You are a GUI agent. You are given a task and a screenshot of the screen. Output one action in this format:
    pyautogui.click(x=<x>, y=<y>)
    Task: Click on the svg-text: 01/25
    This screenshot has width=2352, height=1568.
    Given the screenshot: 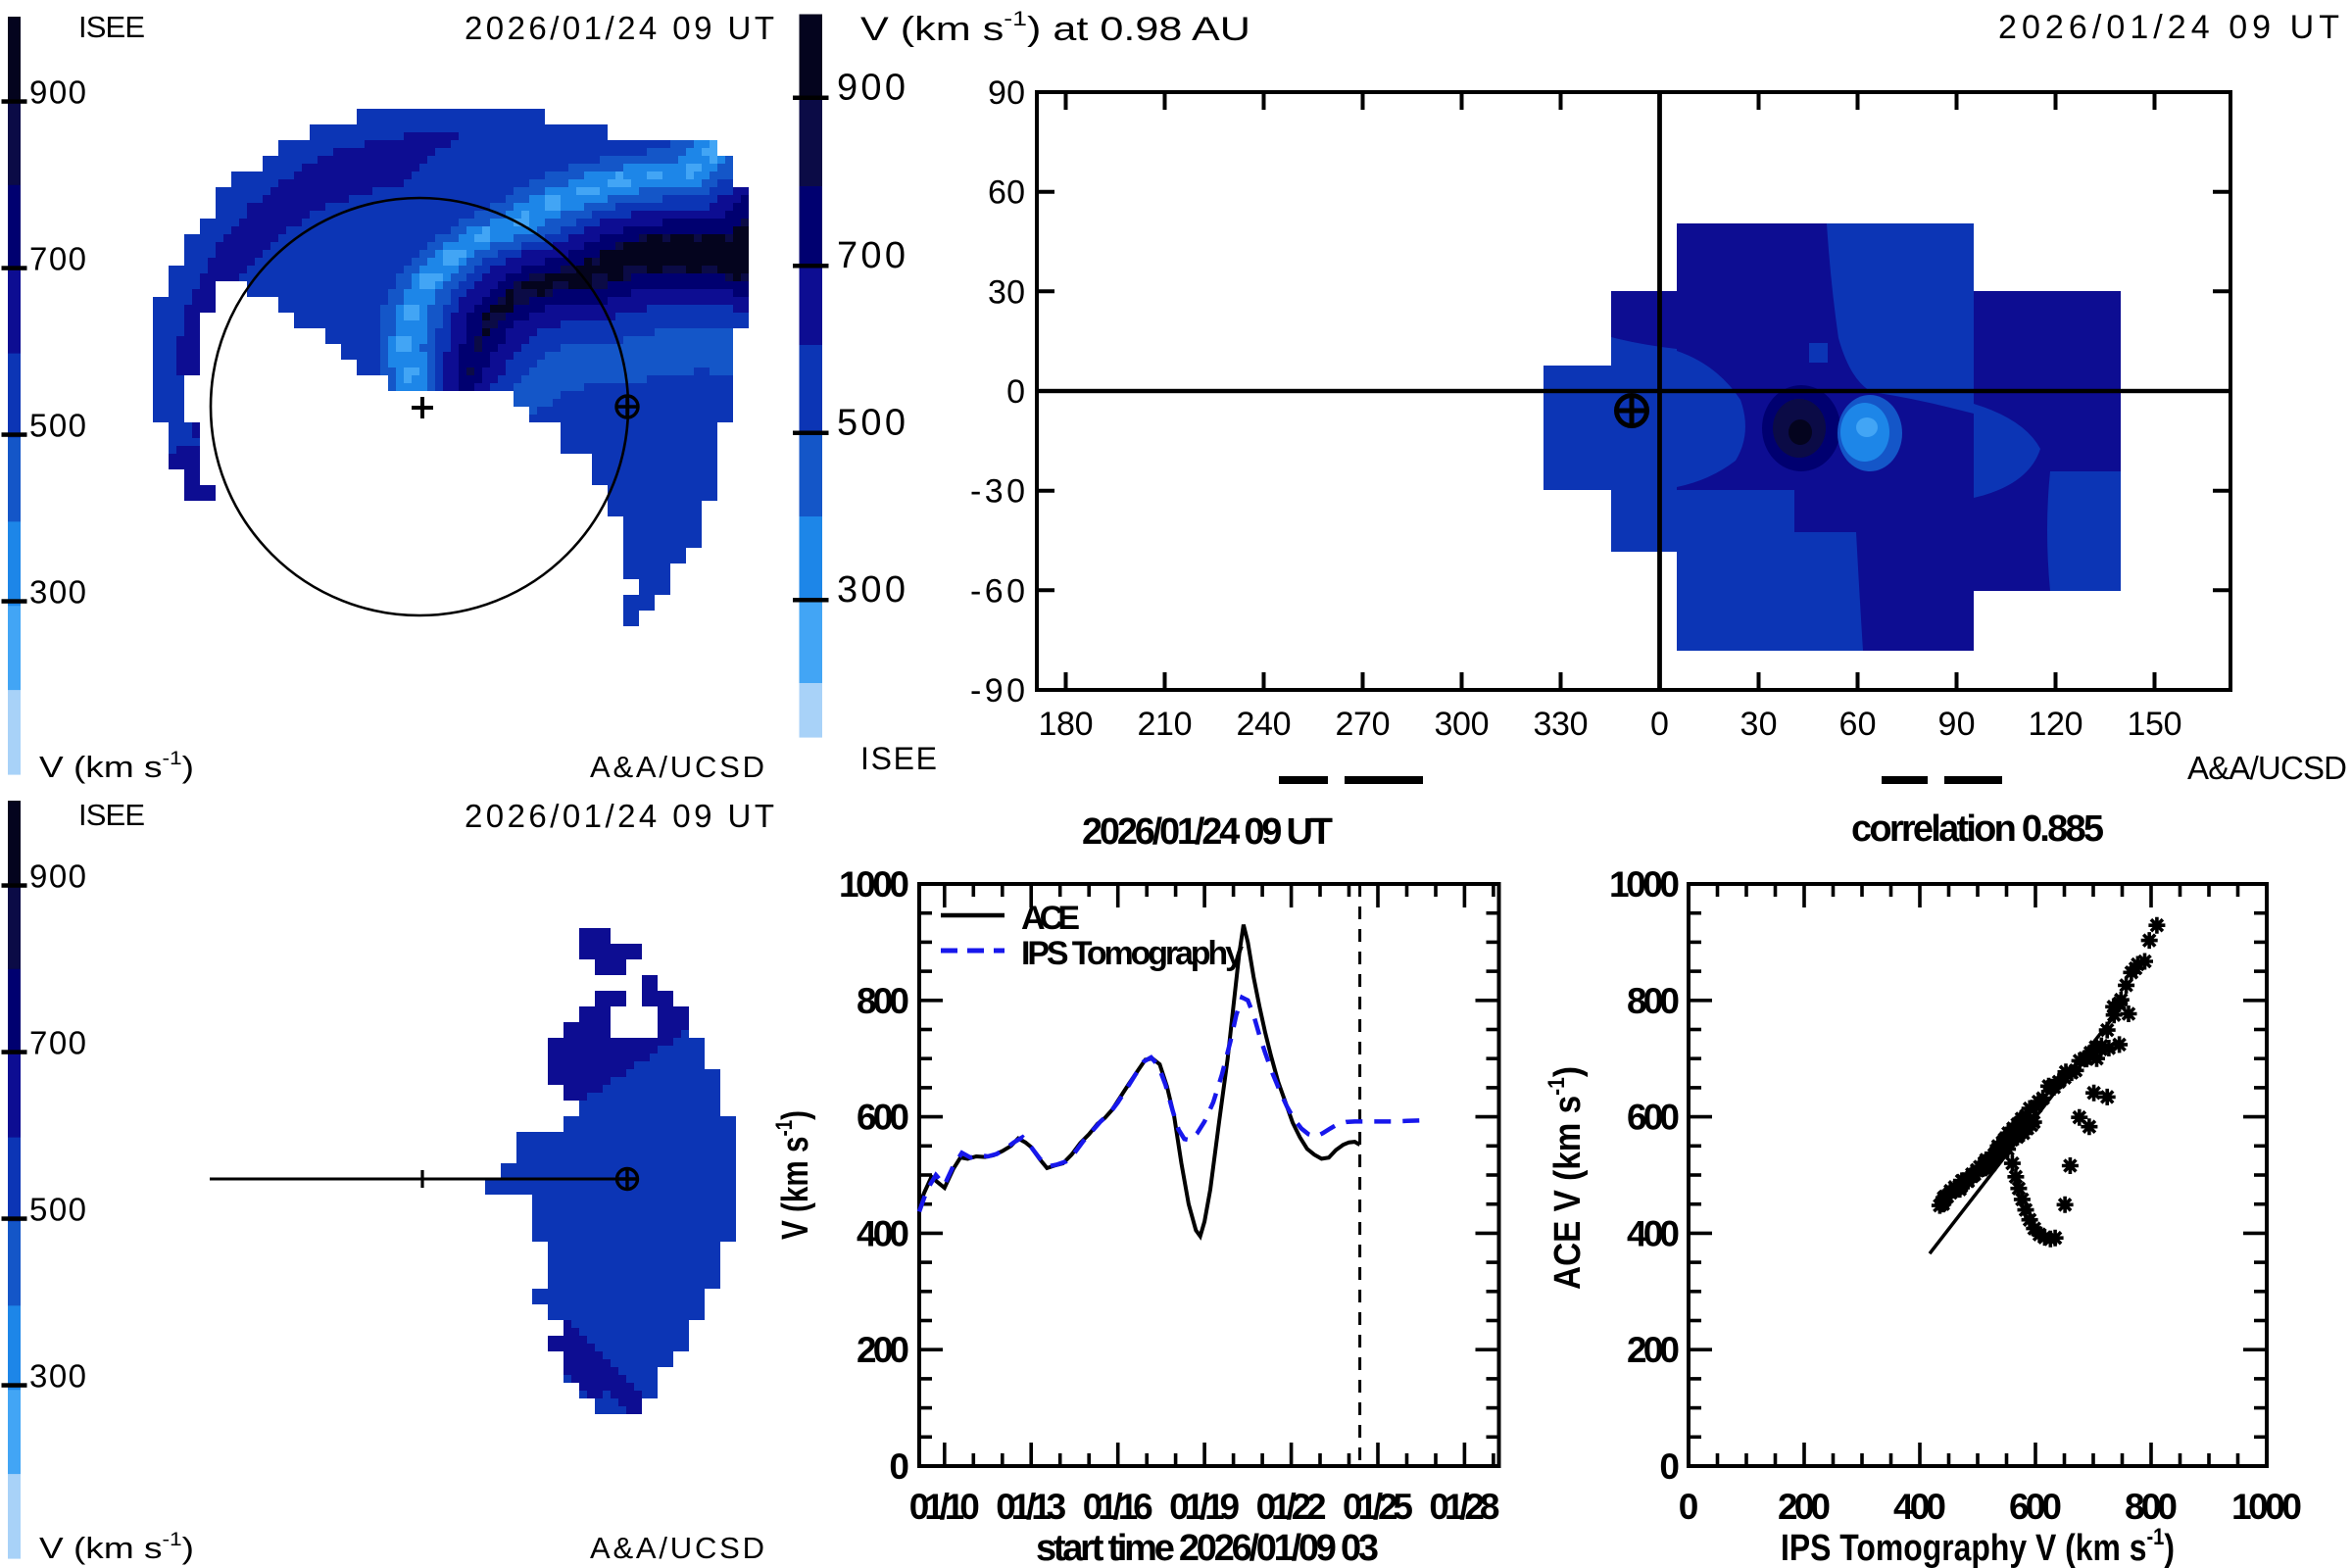 What is the action you would take?
    pyautogui.click(x=1378, y=1507)
    